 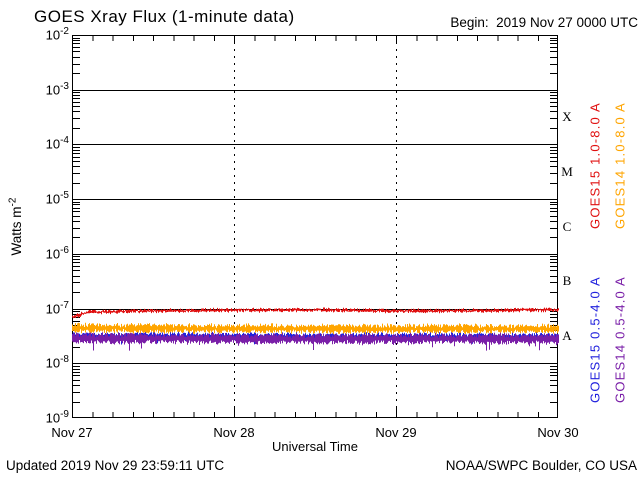 What do you see at coordinates (57, 362) in the screenshot?
I see `y-tick-label: 10⁻⁸` at bounding box center [57, 362].